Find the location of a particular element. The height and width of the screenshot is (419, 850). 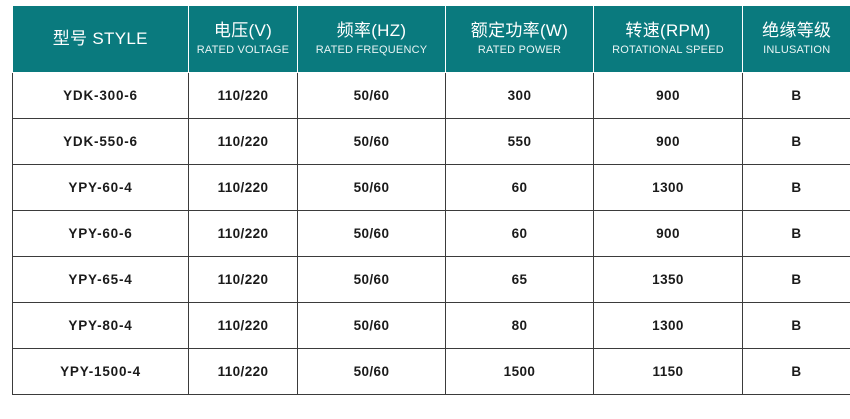

cell-speed: 1150 is located at coordinates (668, 372).